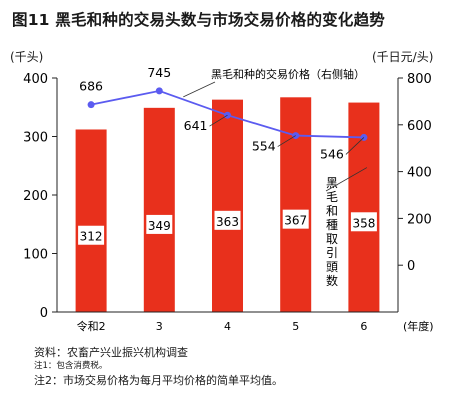 This screenshot has height=400, width=466. I want to click on x-axis-unit: (年度), so click(418, 326).